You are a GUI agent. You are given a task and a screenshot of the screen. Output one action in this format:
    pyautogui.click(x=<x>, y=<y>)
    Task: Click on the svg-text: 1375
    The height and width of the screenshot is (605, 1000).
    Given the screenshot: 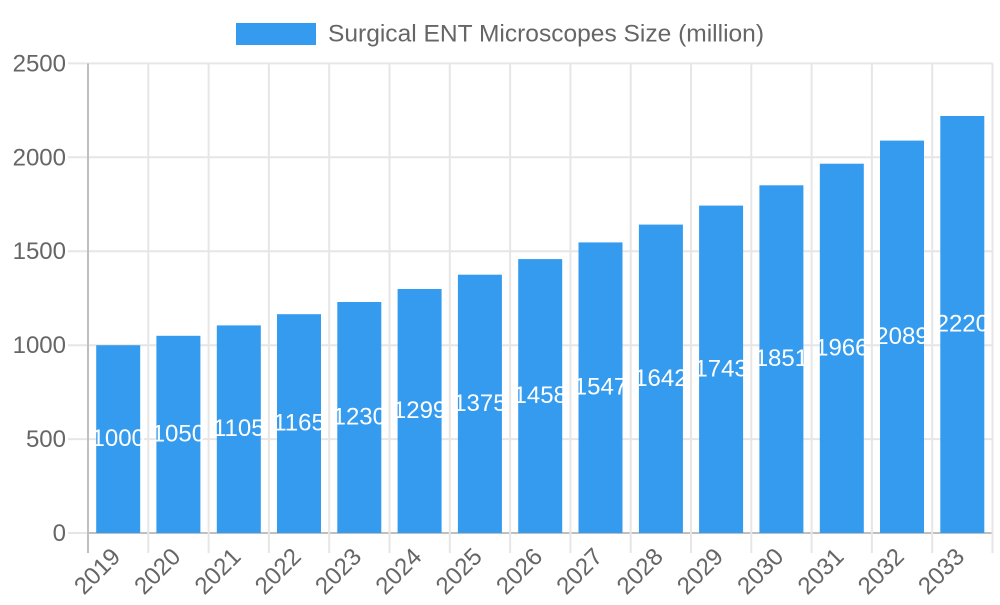 What is the action you would take?
    pyautogui.click(x=479, y=403)
    